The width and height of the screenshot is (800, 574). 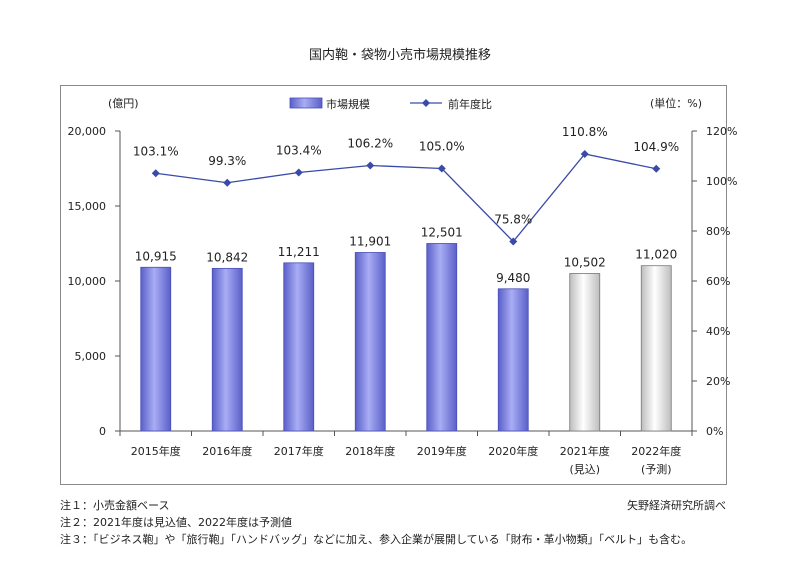 I want to click on y-left-tick-label: 10,000, so click(x=87, y=281).